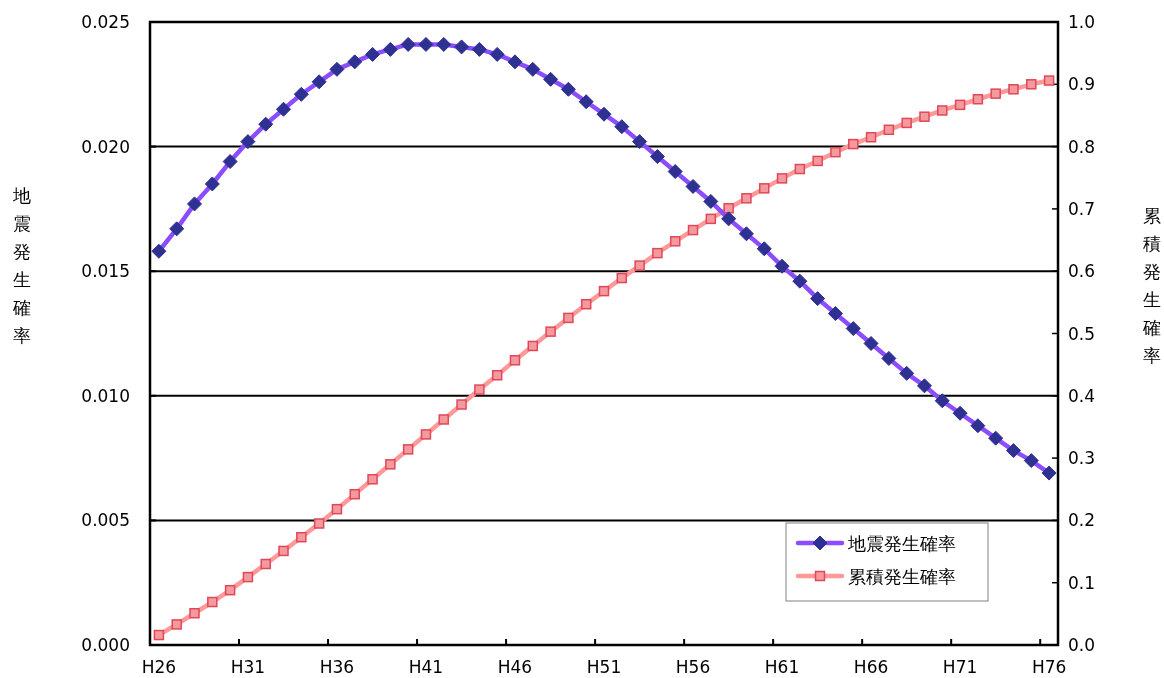 This screenshot has height=678, width=1164. Describe the element at coordinates (105, 395) in the screenshot. I see `y-tick-label: 0.010` at that location.